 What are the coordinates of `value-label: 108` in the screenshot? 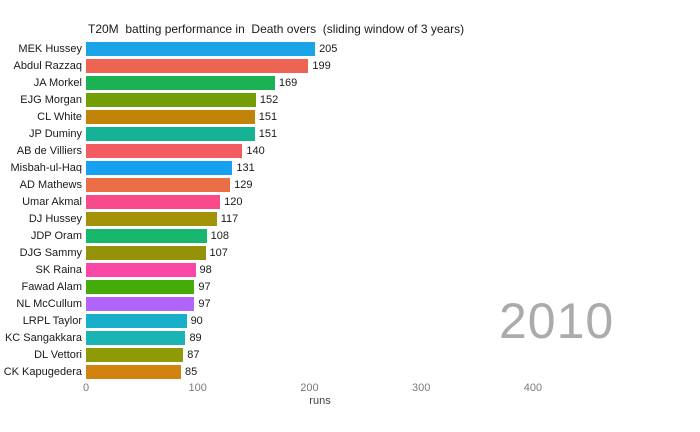 It's located at (220, 235).